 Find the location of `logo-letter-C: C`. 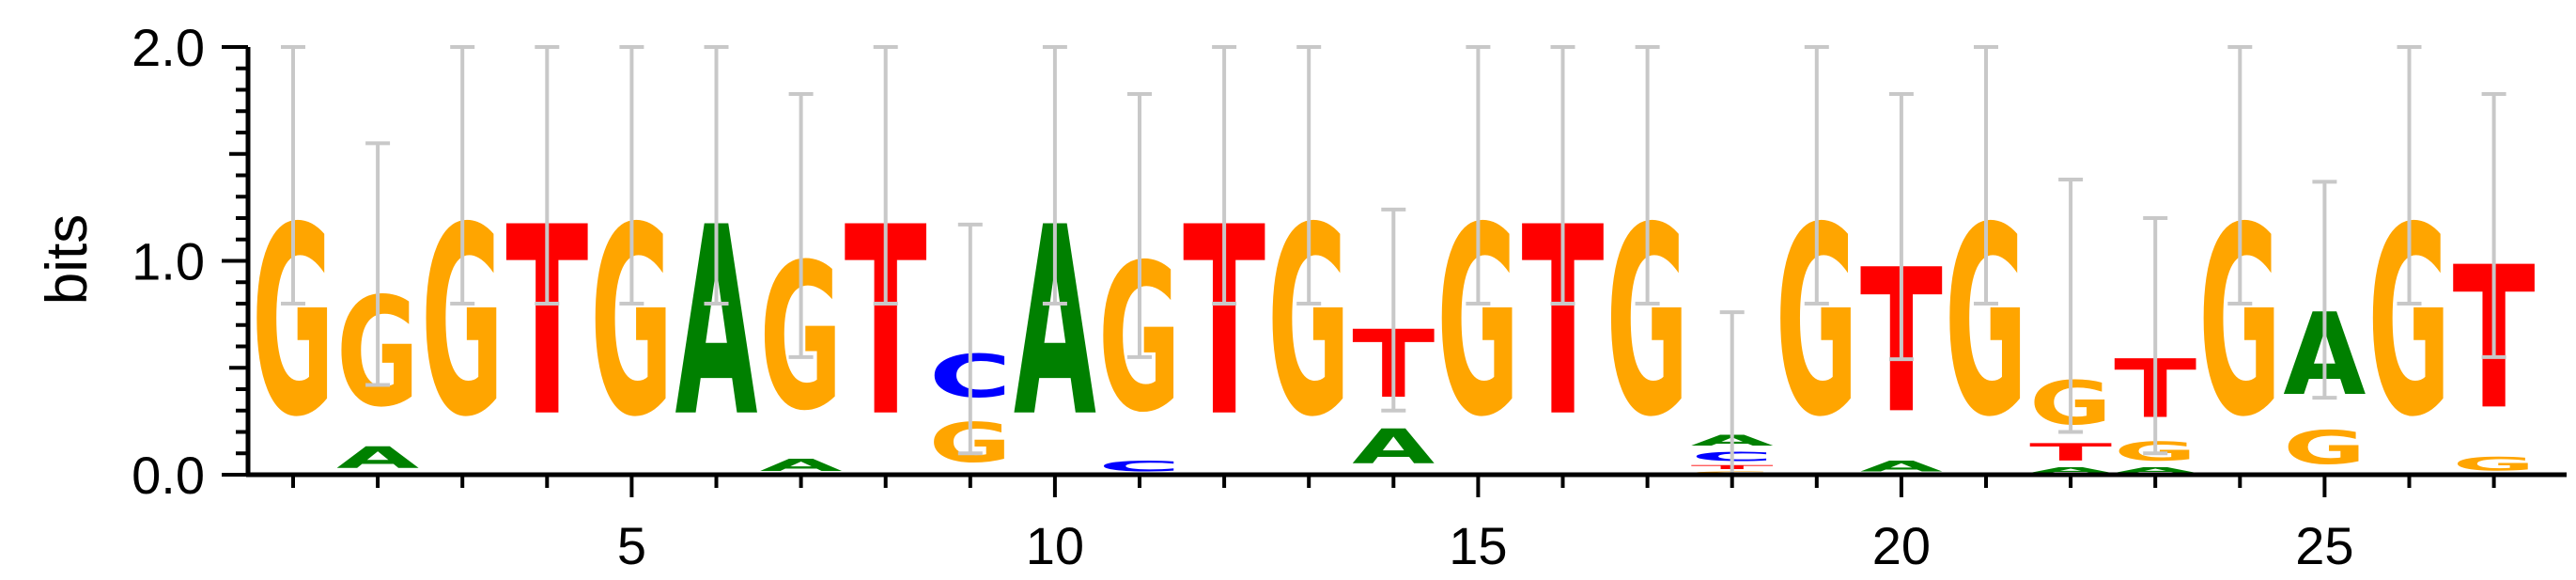

logo-letter-C: C is located at coordinates (1139, 466).